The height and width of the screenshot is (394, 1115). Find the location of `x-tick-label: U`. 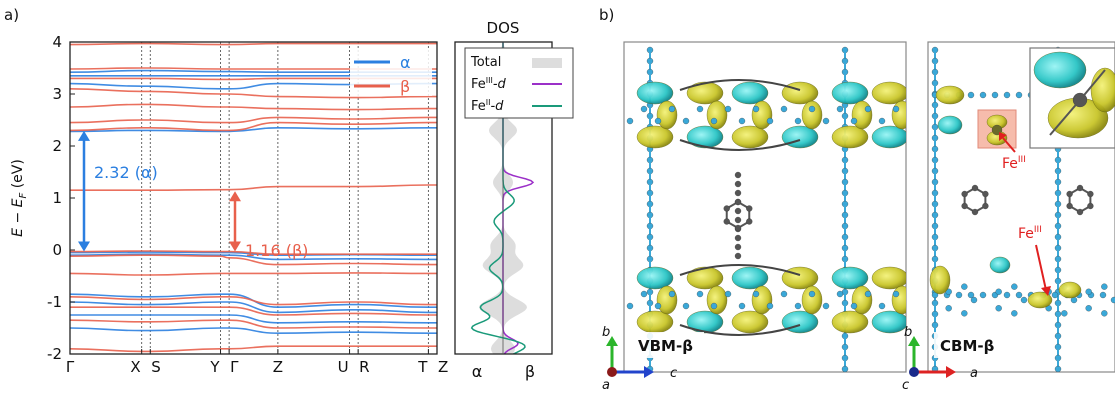

x-tick-label: U is located at coordinates (343, 367).